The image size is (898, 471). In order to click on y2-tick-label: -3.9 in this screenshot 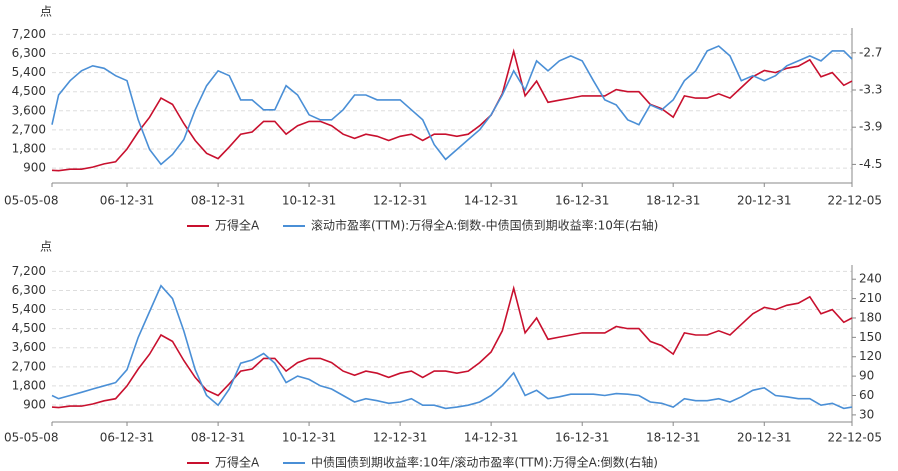, I will do `click(870, 127)`.